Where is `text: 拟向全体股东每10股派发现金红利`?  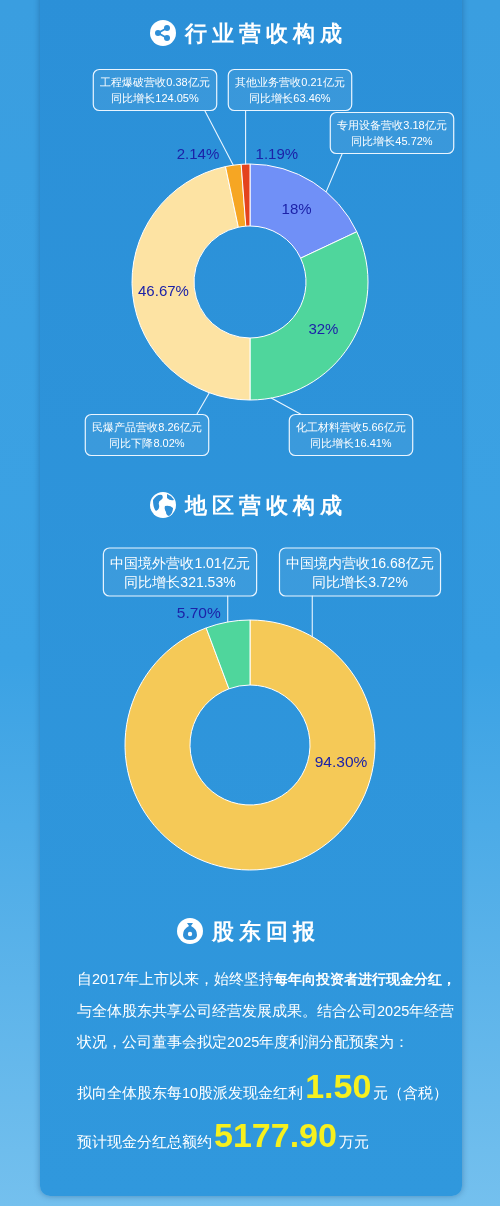 text: 拟向全体股东每10股派发现金红利 is located at coordinates (190, 1092).